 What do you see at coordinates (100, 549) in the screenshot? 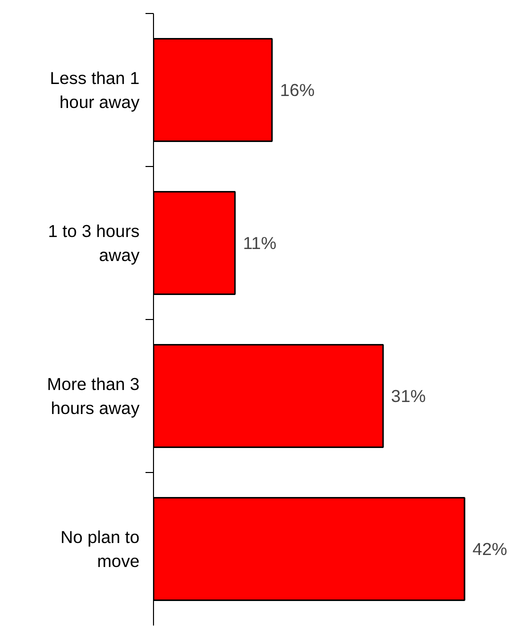
I see `y-tick-label: No plan to move` at bounding box center [100, 549].